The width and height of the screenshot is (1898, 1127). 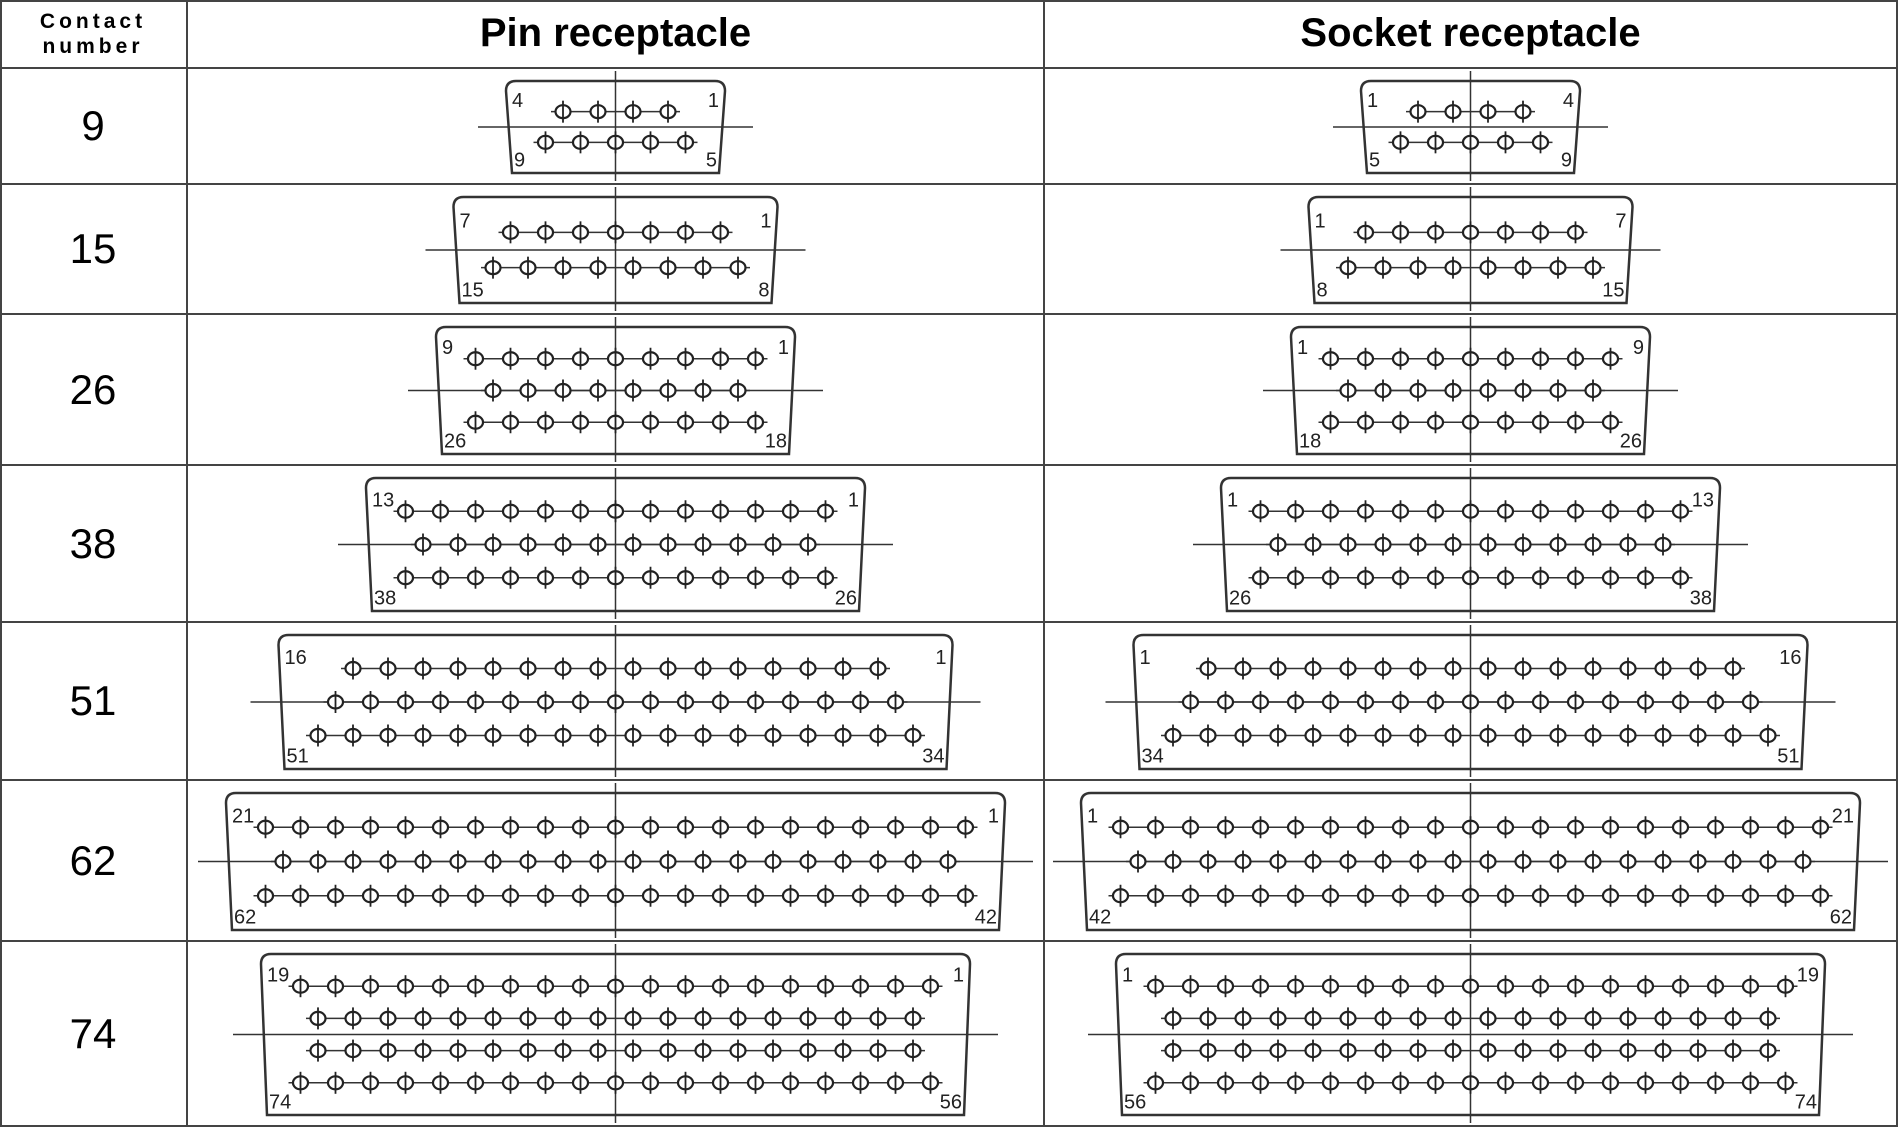 I want to click on pin-label: 4, so click(x=1568, y=101).